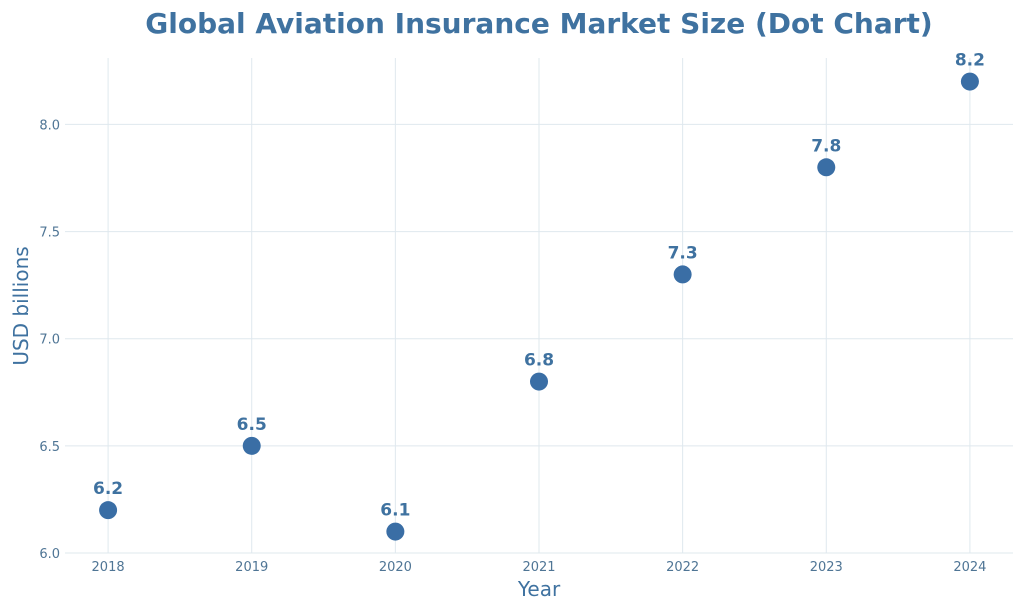 Image resolution: width=1024 pixels, height=610 pixels. Describe the element at coordinates (539, 361) in the screenshot. I see `data-label: 6.8` at that location.